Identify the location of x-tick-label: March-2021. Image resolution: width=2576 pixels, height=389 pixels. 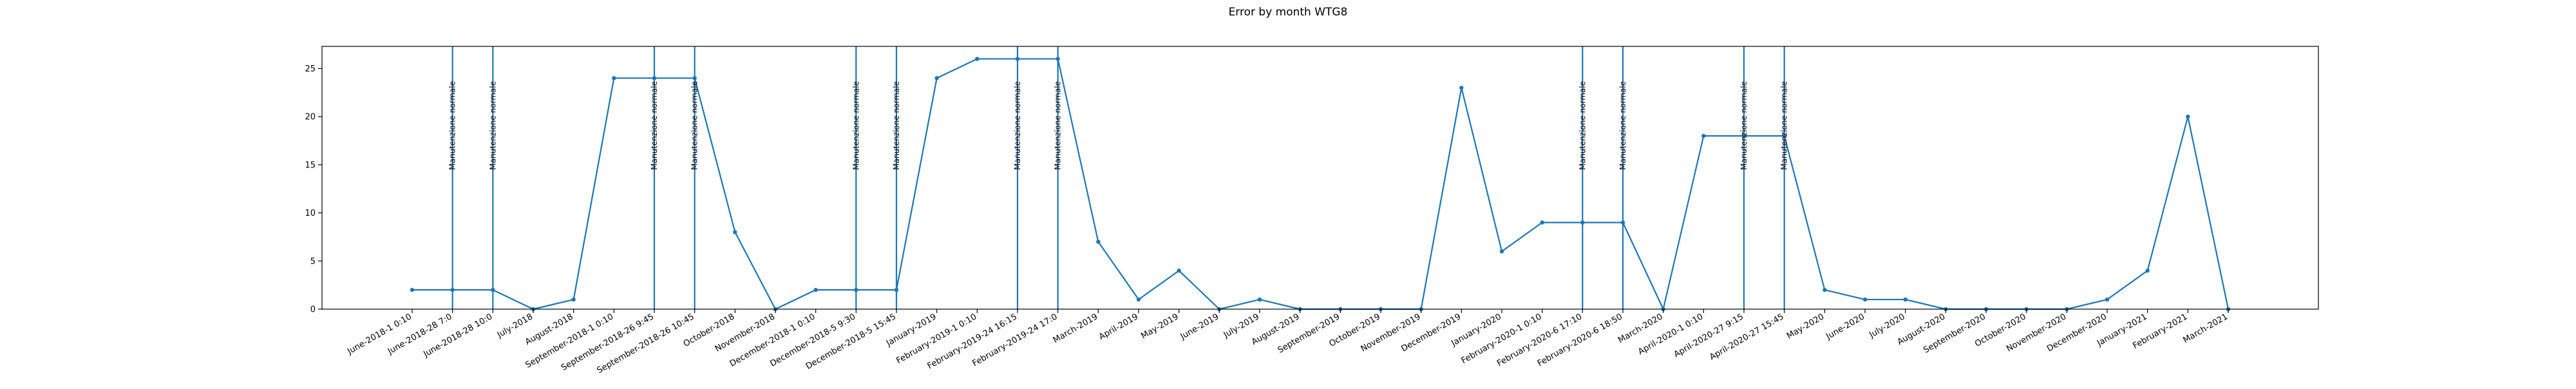
(2205, 328).